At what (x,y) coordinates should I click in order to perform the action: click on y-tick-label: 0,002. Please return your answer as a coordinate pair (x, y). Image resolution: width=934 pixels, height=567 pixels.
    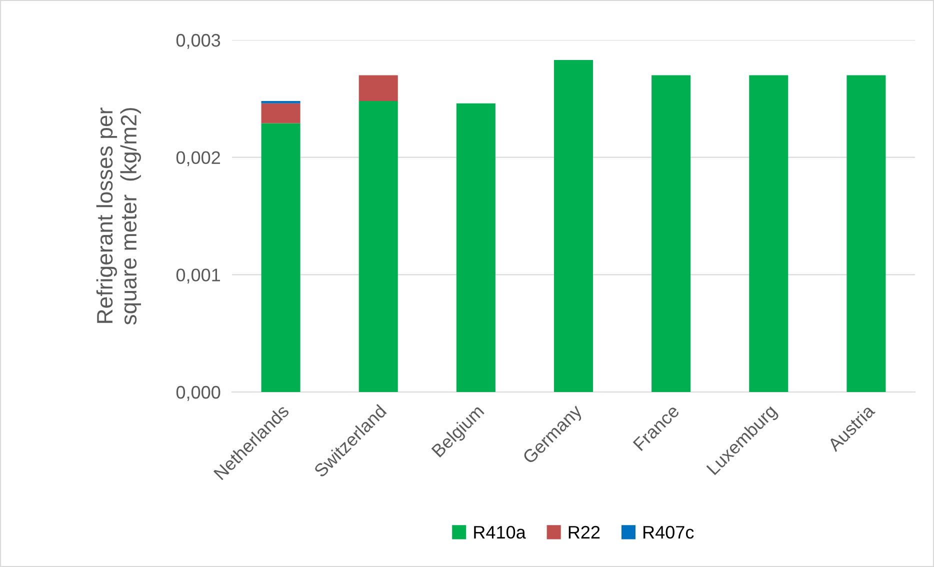
    Looking at the image, I should click on (198, 158).